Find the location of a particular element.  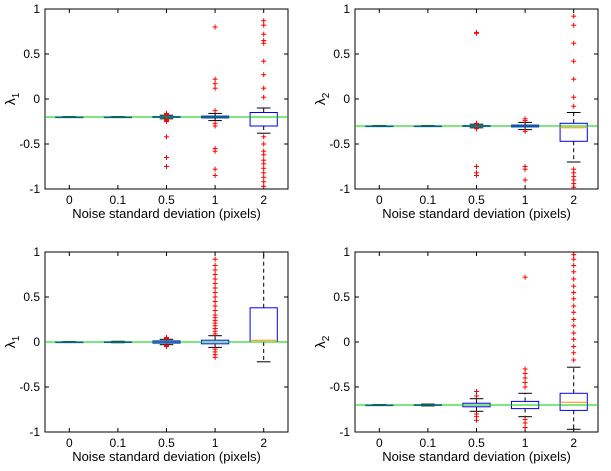

y-axis-label: λ1 is located at coordinates (12, 341).